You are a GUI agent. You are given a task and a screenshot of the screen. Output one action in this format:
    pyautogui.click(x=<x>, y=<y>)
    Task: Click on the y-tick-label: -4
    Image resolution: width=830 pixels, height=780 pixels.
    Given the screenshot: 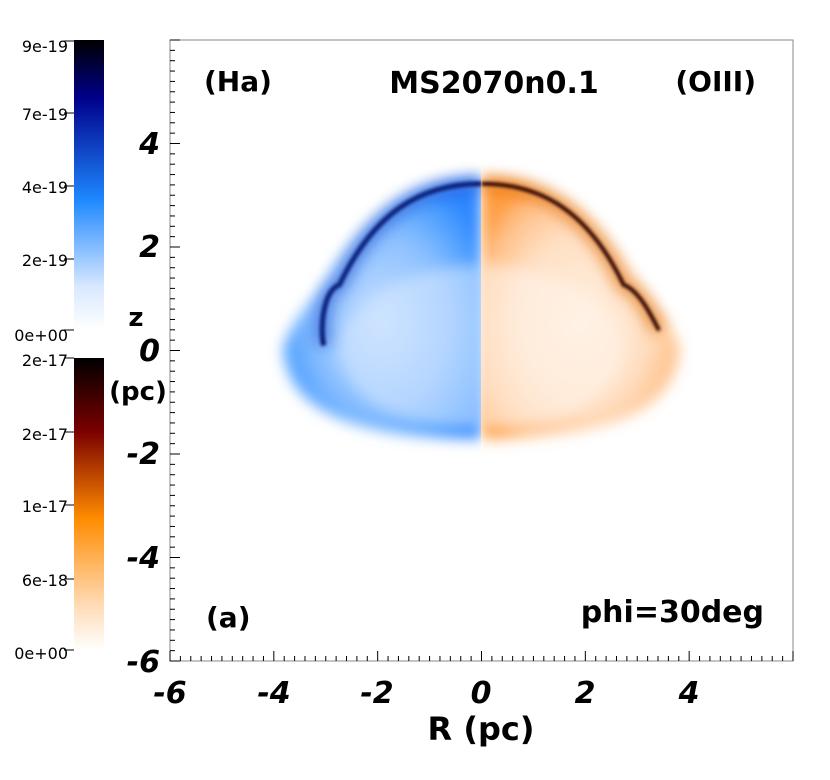 What is the action you would take?
    pyautogui.click(x=143, y=558)
    